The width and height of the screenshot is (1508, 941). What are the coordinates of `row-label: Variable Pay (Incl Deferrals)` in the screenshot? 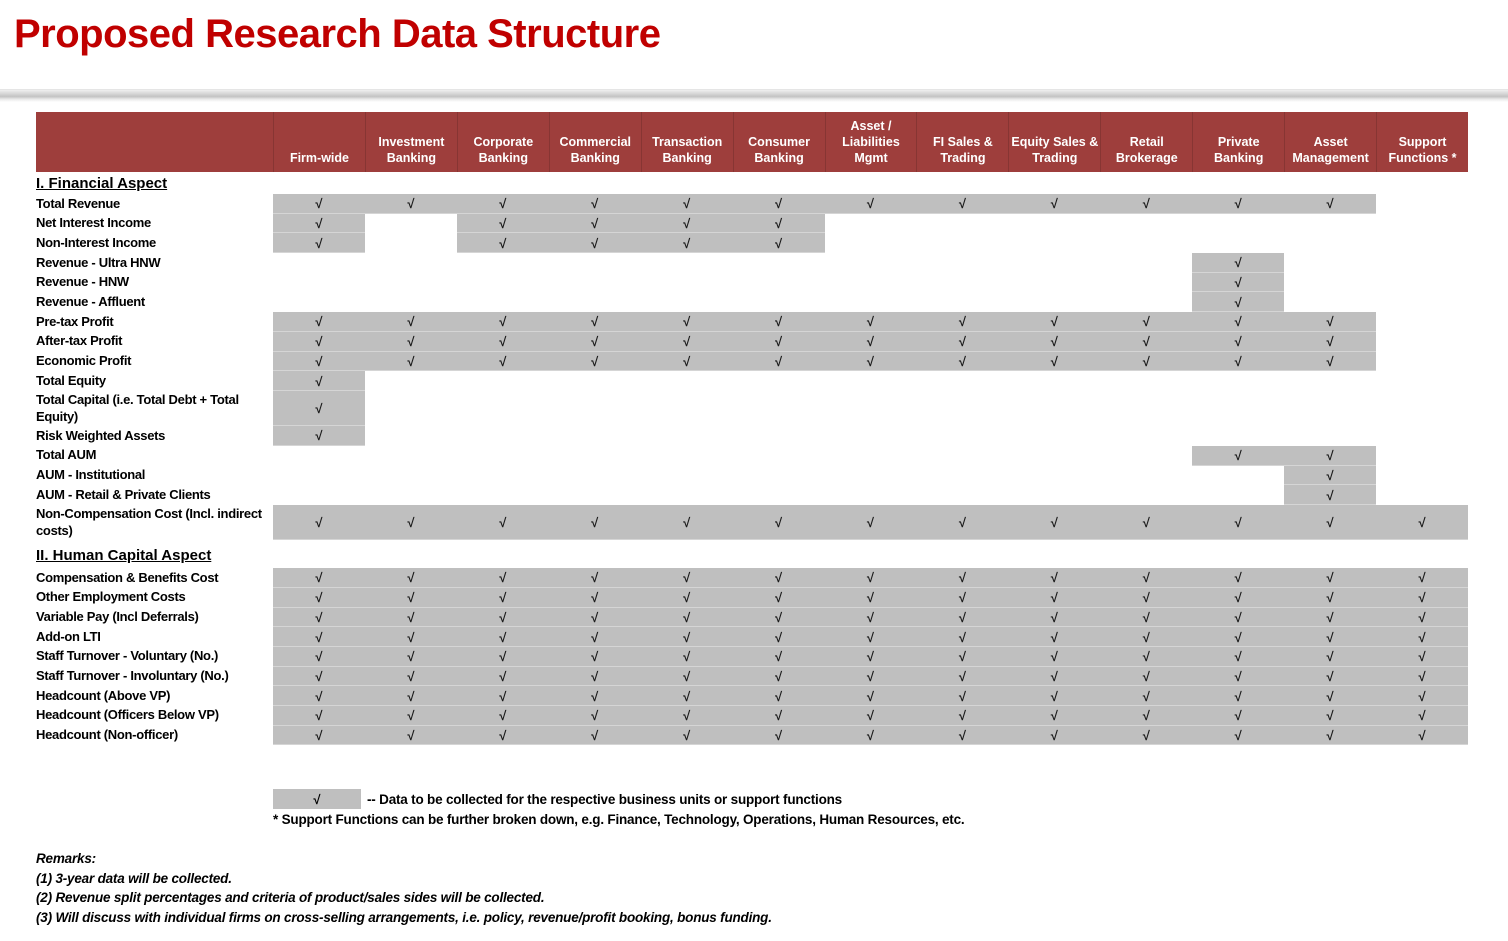 It's located at (117, 617).